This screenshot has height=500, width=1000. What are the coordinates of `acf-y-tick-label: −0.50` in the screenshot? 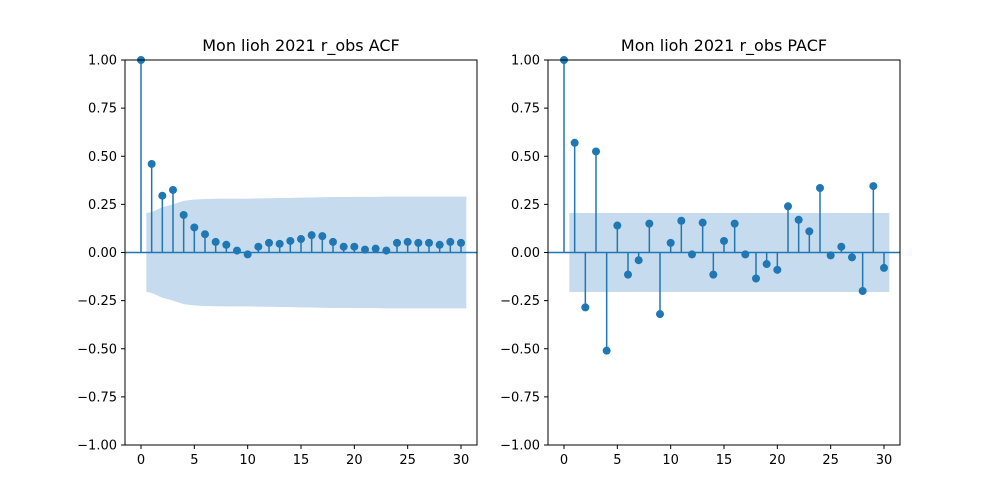 It's located at (97, 349).